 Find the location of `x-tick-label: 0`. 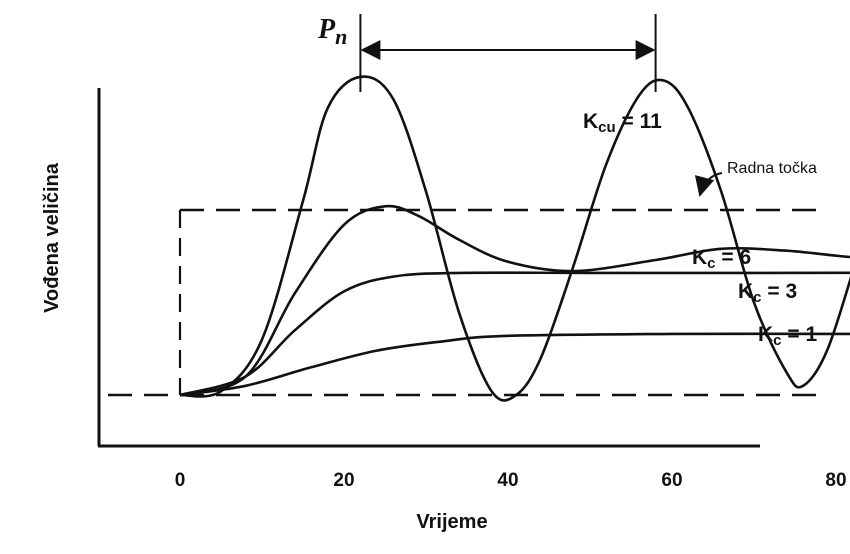

x-tick-label: 0 is located at coordinates (180, 480).